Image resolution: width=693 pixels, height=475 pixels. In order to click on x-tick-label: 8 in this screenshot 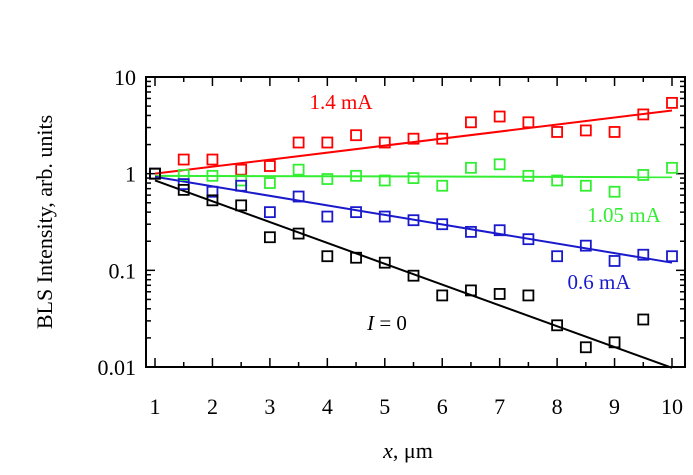, I will do `click(557, 406)`.